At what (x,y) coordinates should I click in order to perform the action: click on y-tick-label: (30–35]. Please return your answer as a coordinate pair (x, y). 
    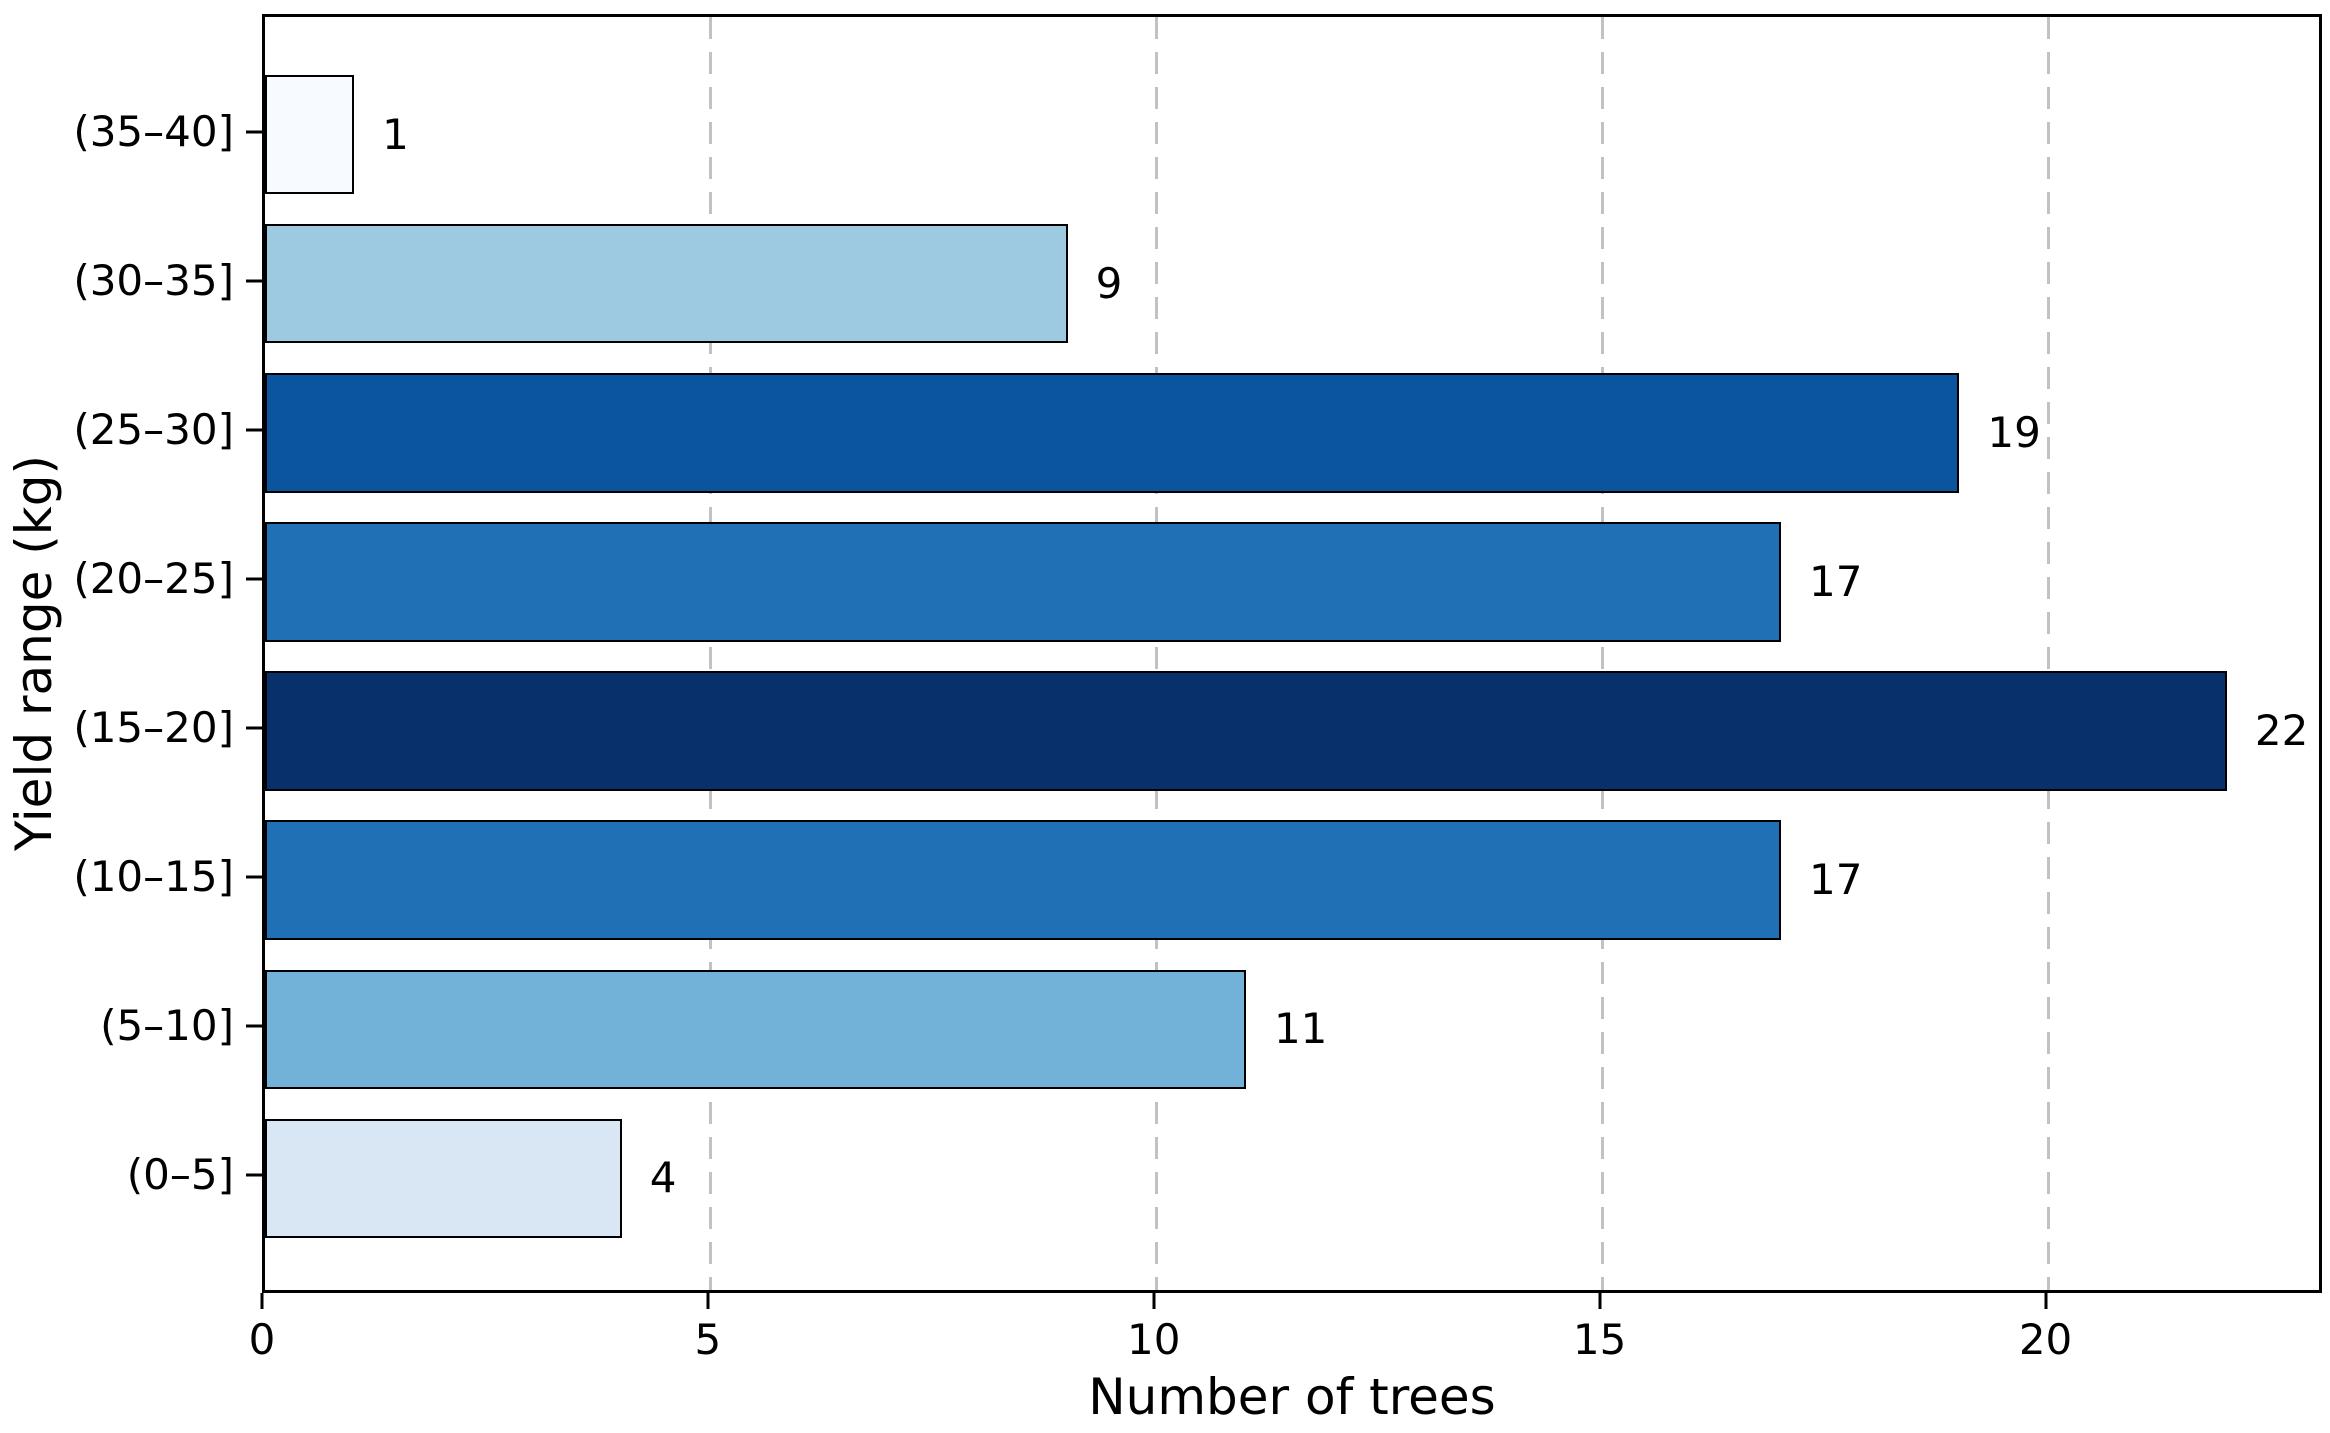
    Looking at the image, I should click on (153, 280).